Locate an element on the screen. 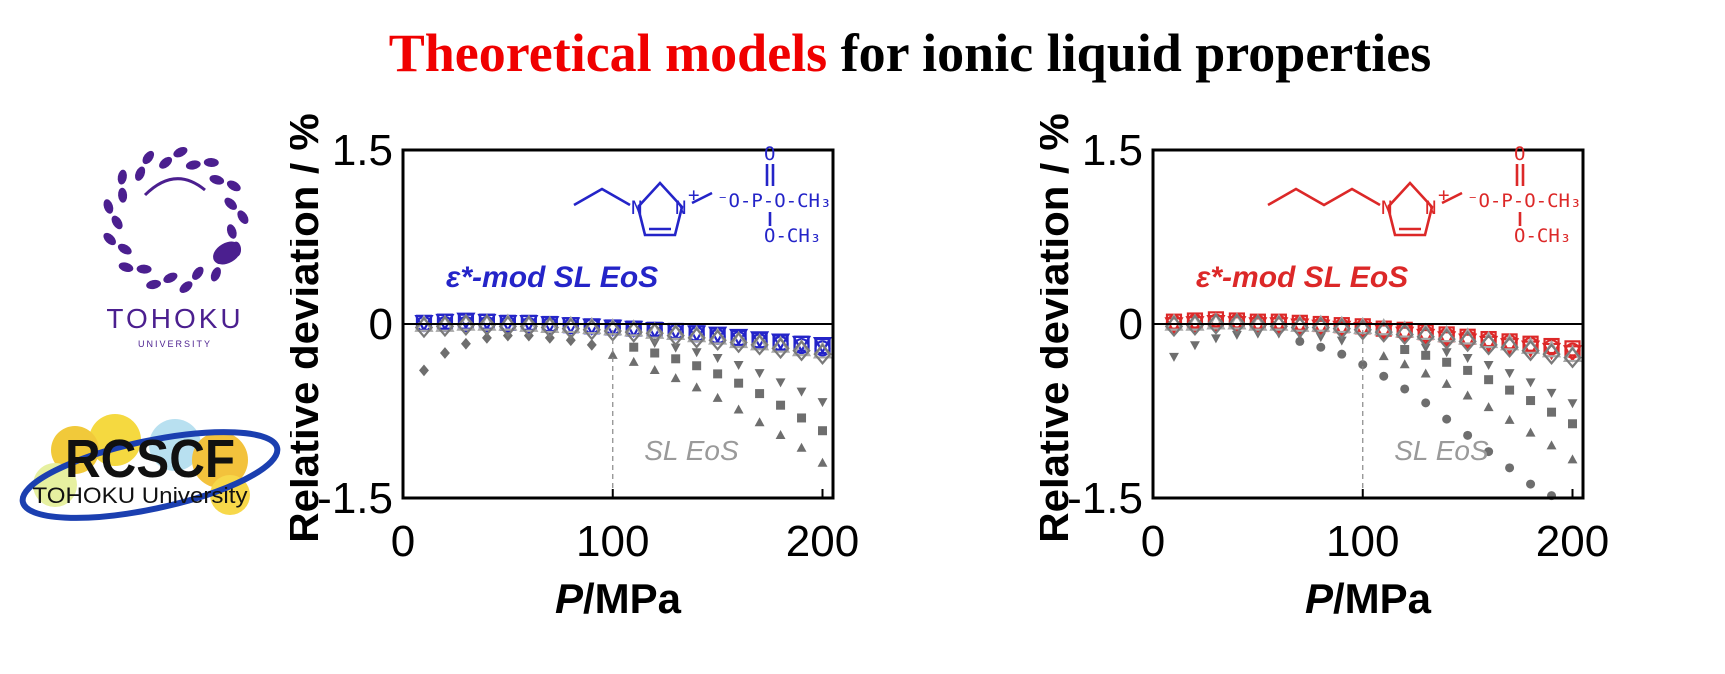 The width and height of the screenshot is (1725, 674). baseline-label: SL EoS is located at coordinates (691, 450).